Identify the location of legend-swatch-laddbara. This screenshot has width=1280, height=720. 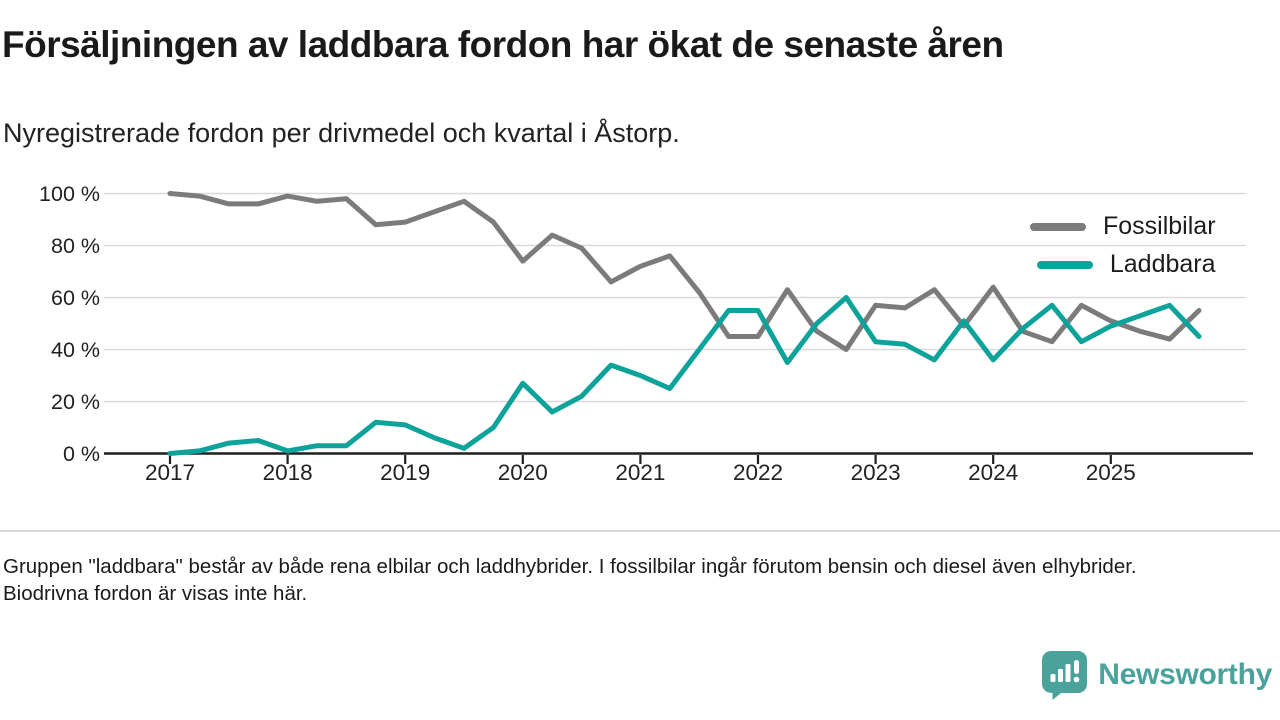
(1064, 264).